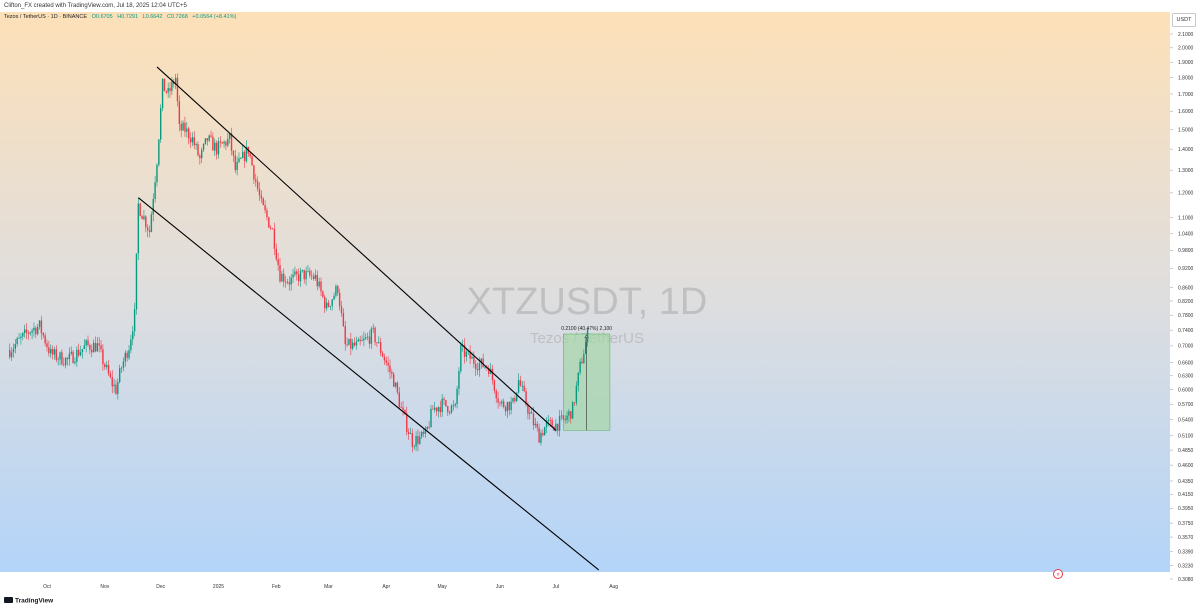 This screenshot has width=1200, height=608. Describe the element at coordinates (1186, 234) in the screenshot. I see `price-tick-label: 1.0400` at that location.